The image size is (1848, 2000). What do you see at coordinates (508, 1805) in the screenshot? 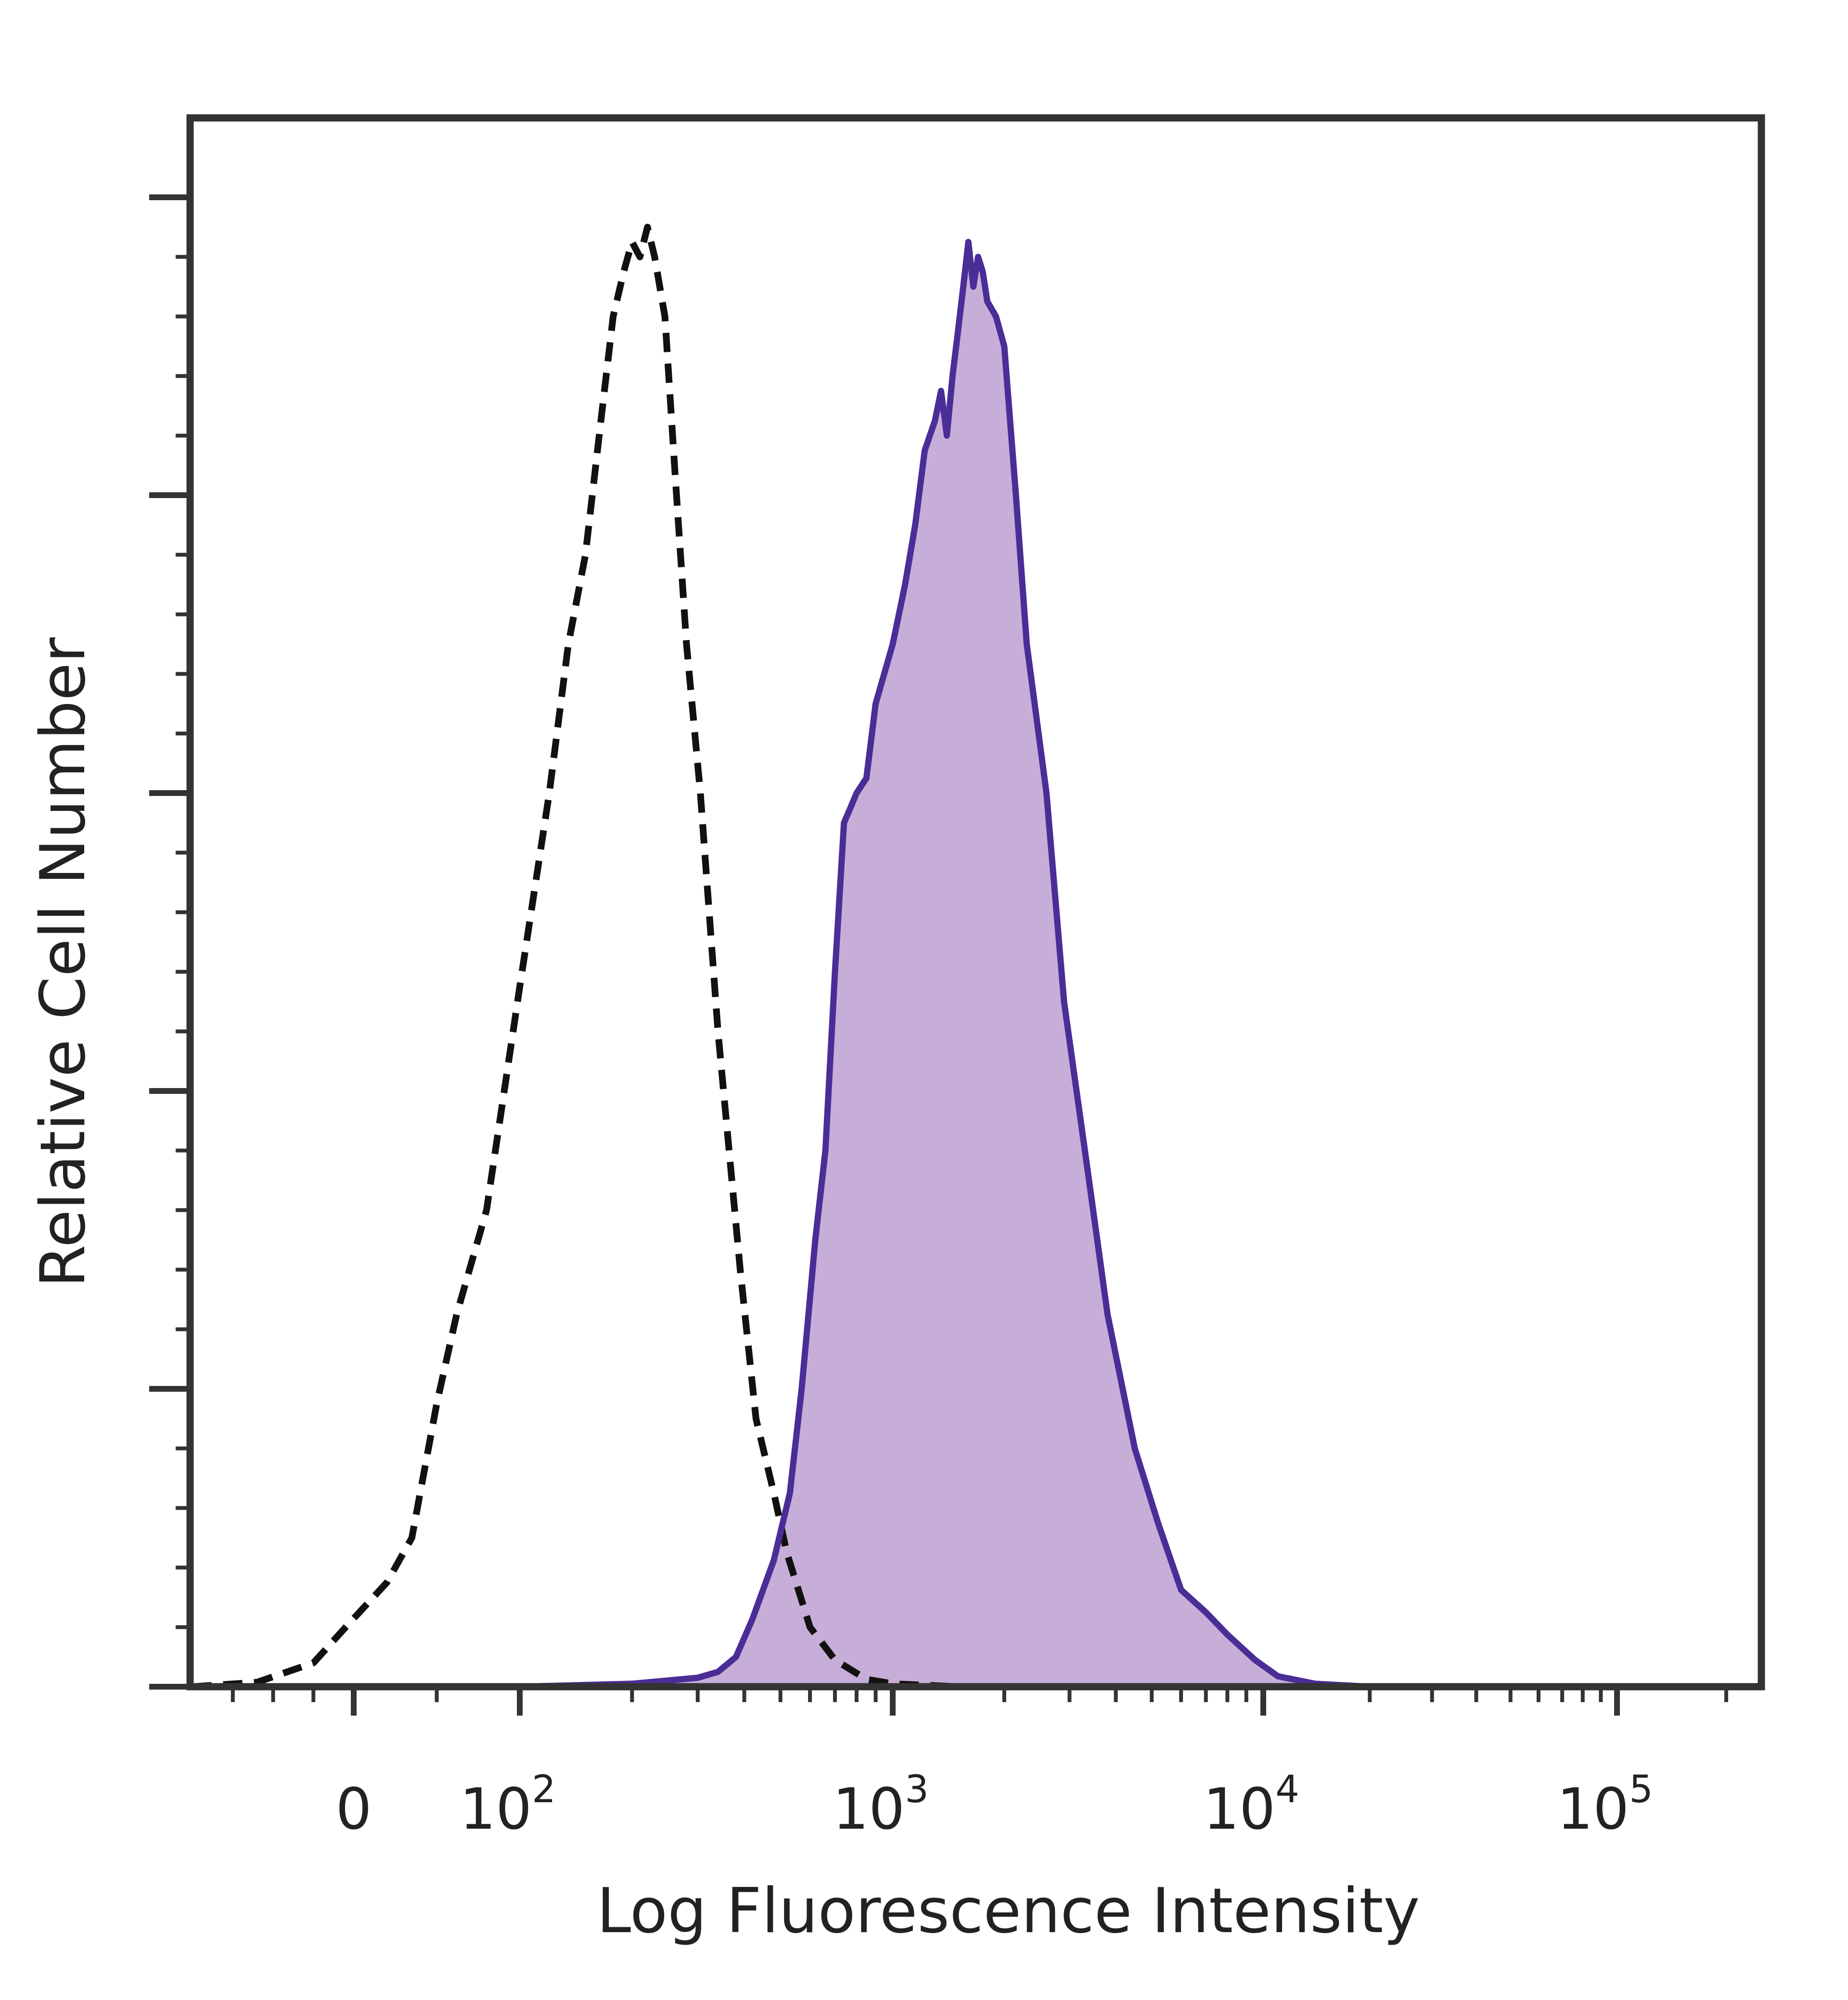
I see `x-tick-label: 10²` at bounding box center [508, 1805].